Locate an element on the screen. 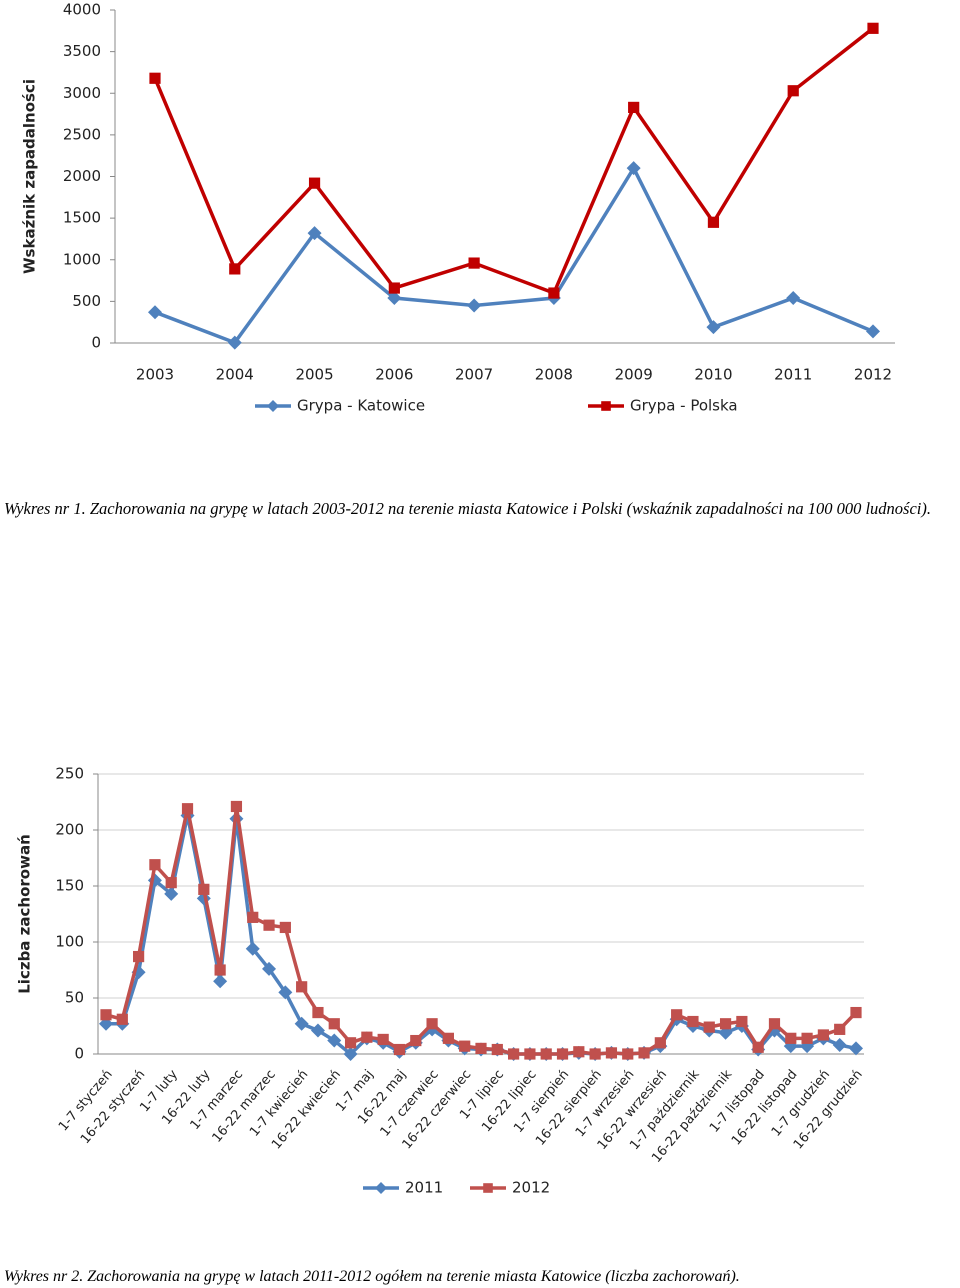  legend-label: Grypa - Polska is located at coordinates (684, 406).